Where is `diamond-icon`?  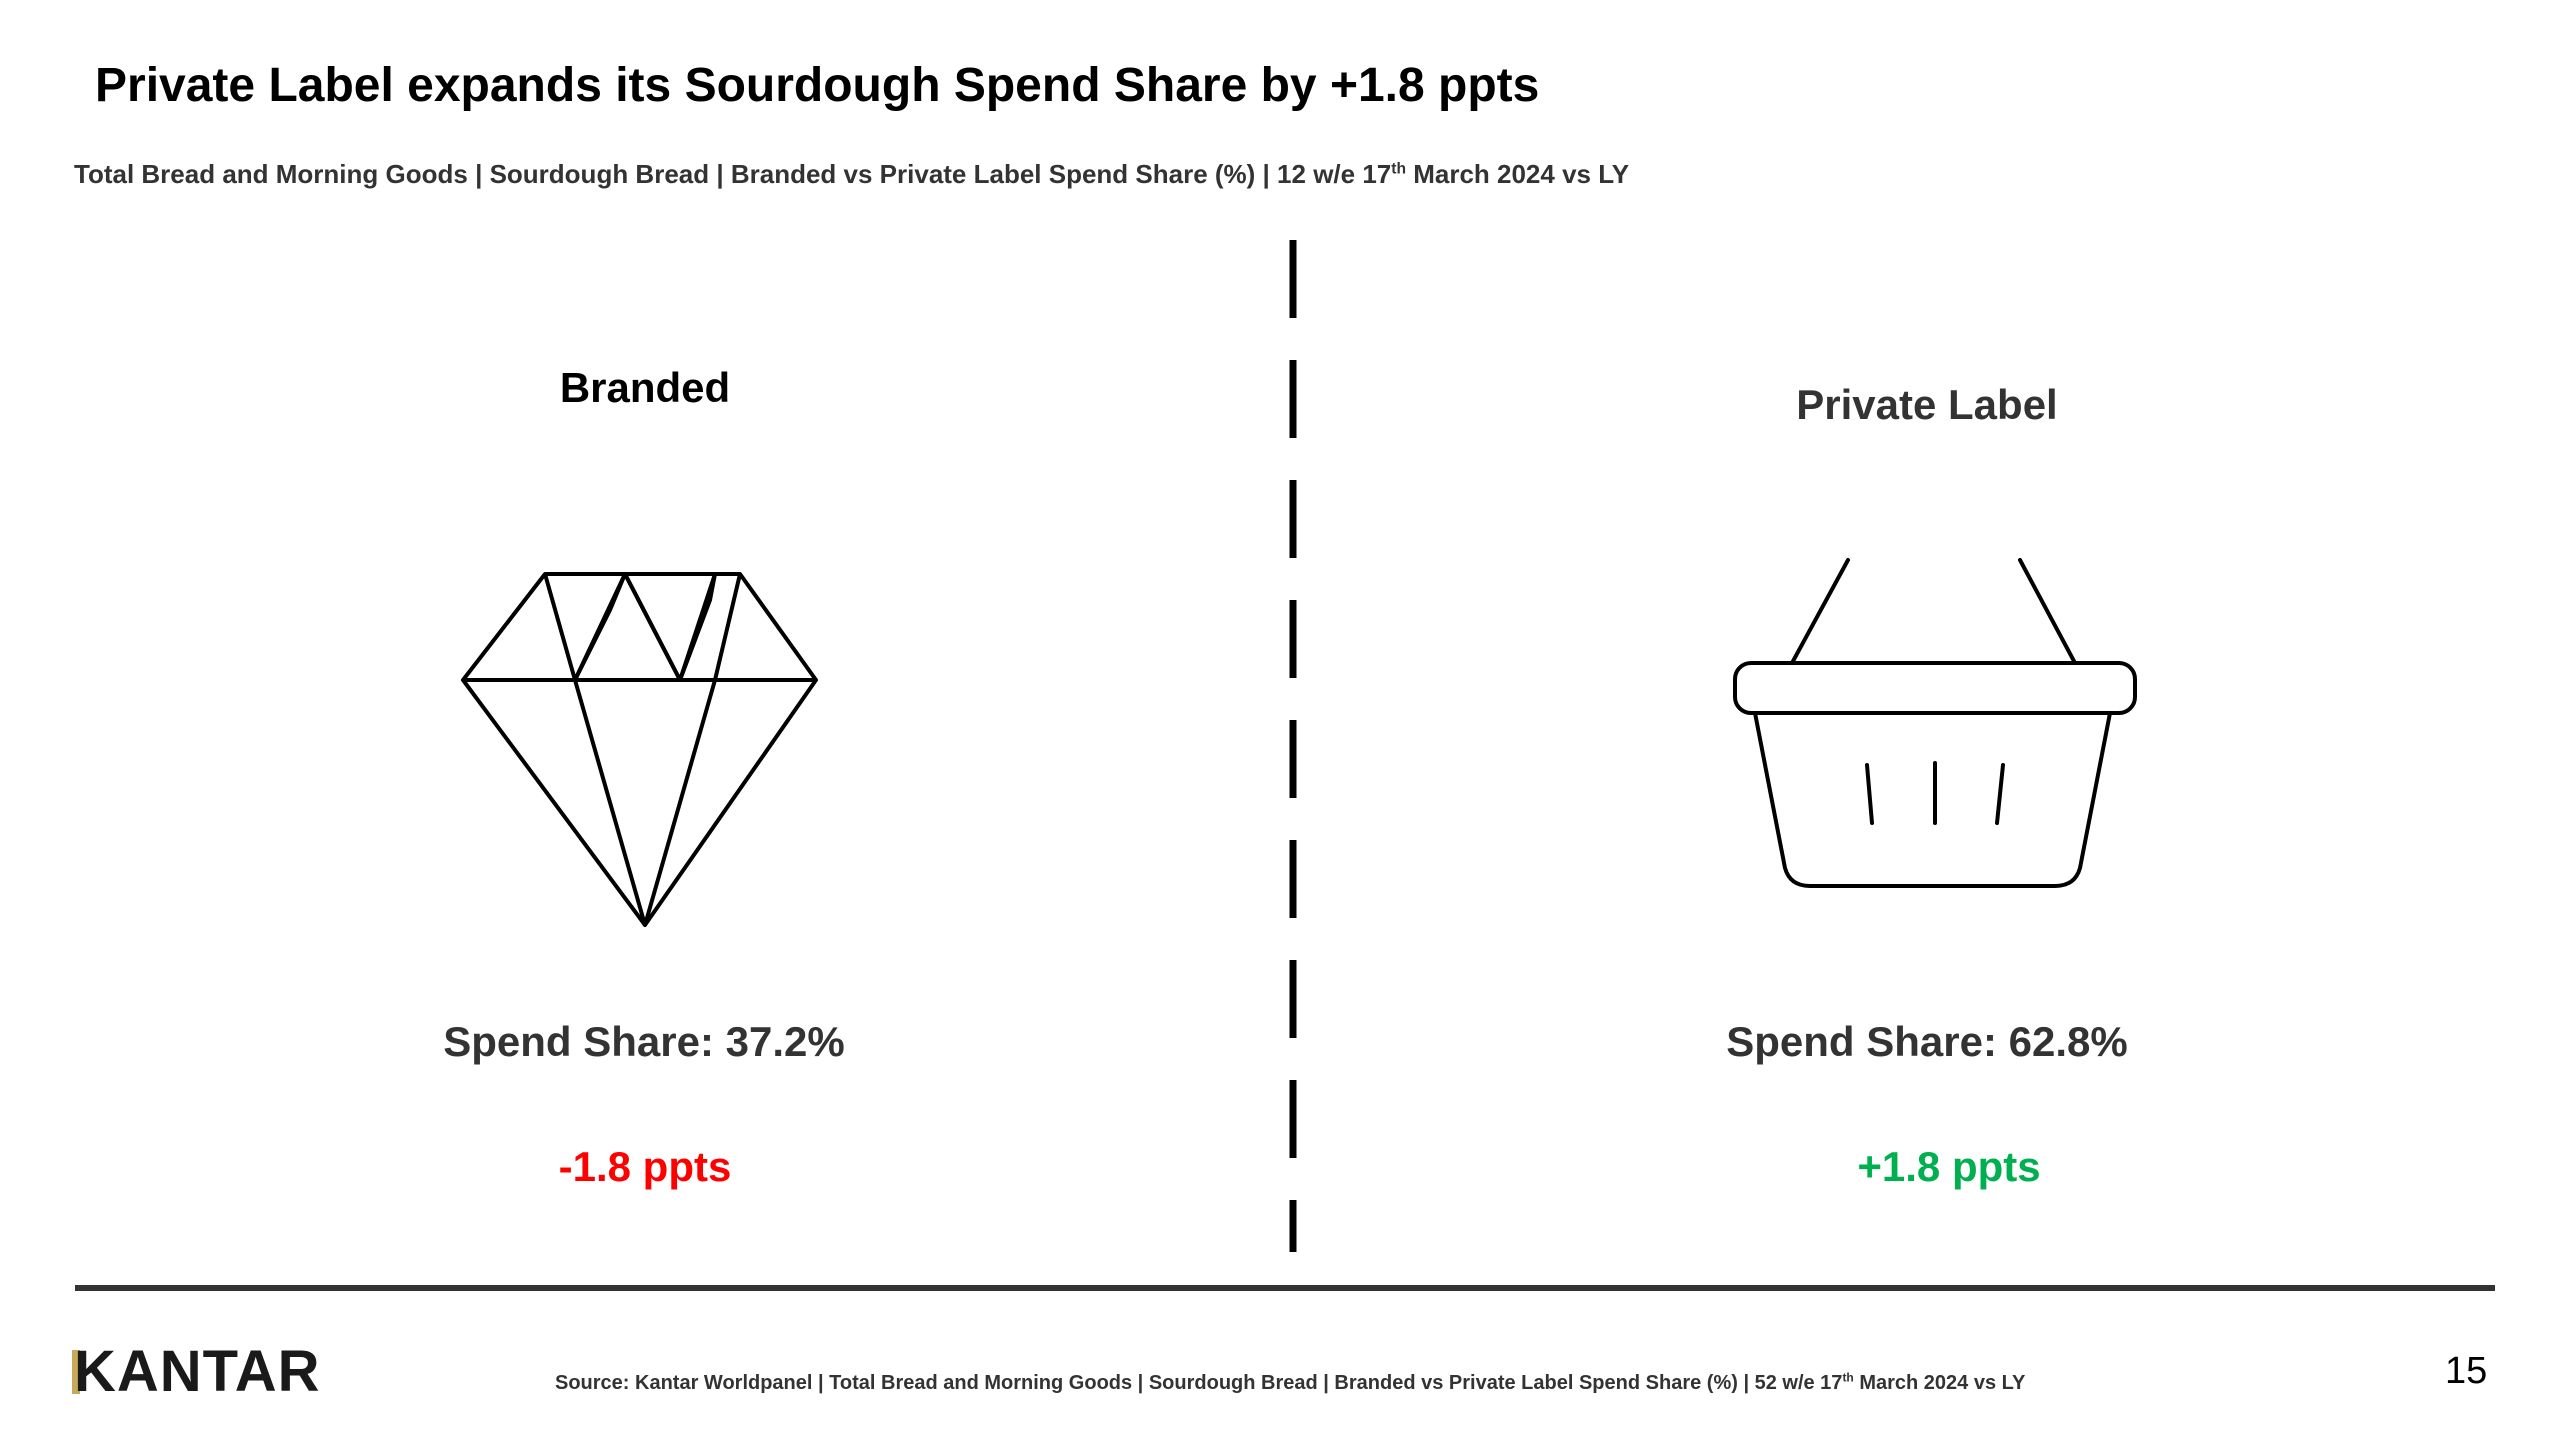
diamond-icon is located at coordinates (639, 749).